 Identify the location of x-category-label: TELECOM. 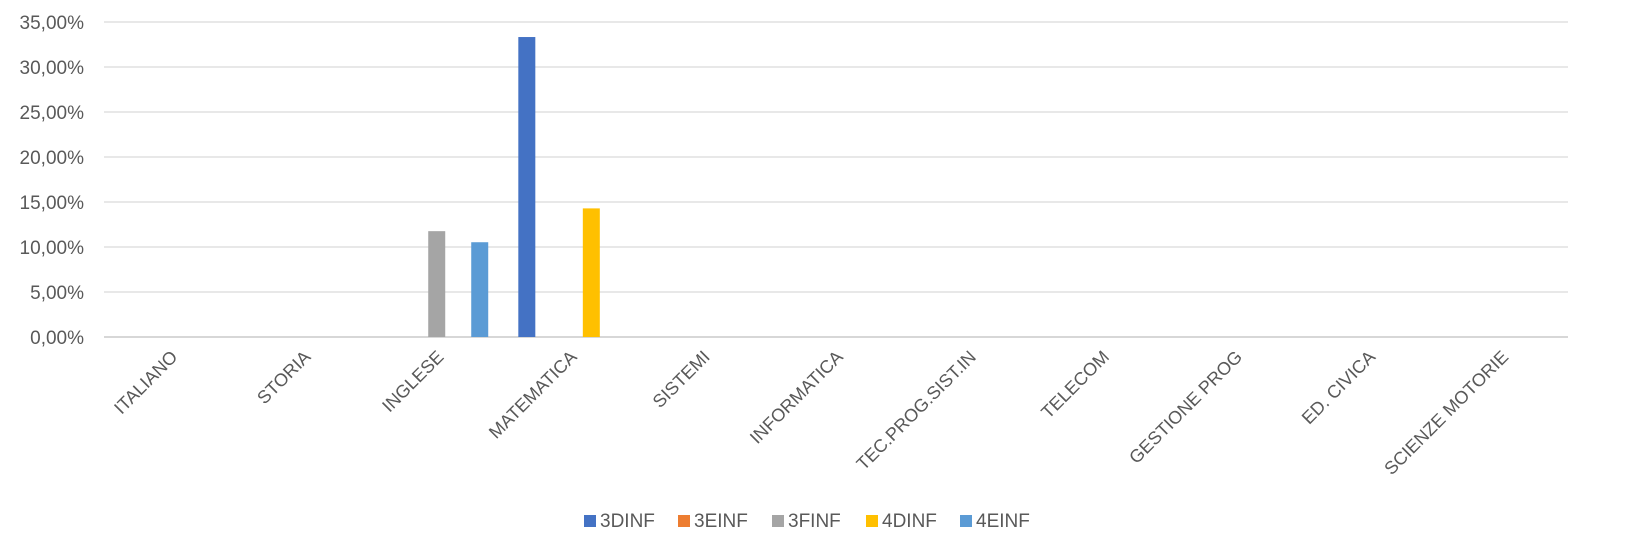
(1075, 385).